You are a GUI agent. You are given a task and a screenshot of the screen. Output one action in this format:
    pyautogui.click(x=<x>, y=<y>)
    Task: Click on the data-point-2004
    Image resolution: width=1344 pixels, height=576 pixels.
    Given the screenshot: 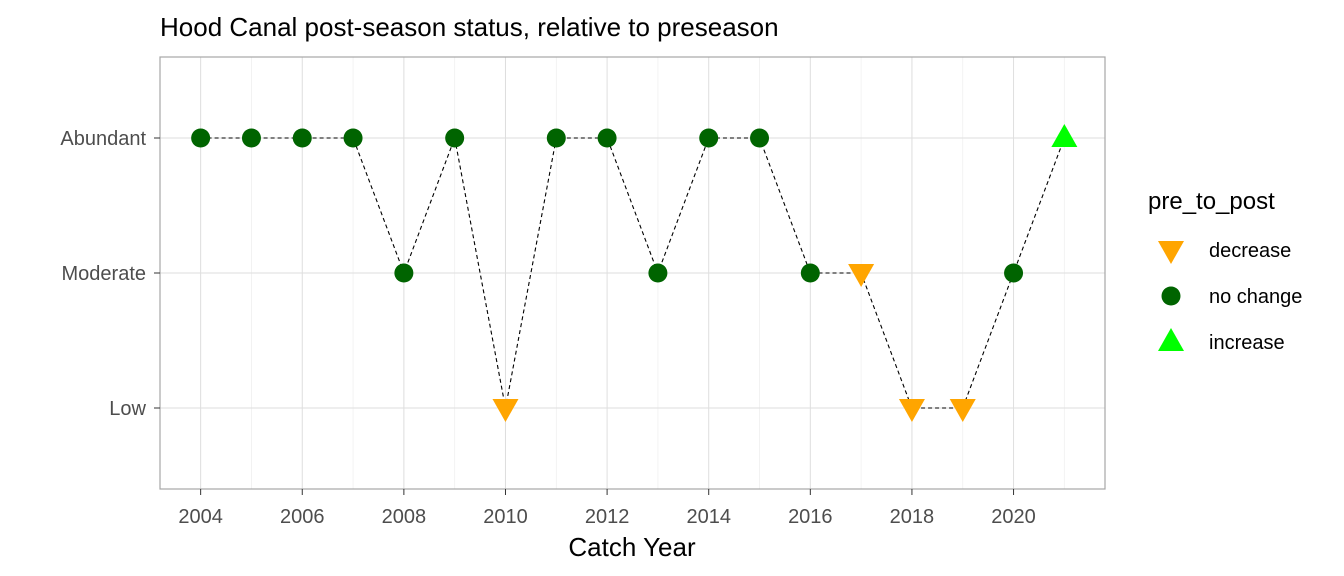 What is the action you would take?
    pyautogui.click(x=201, y=138)
    